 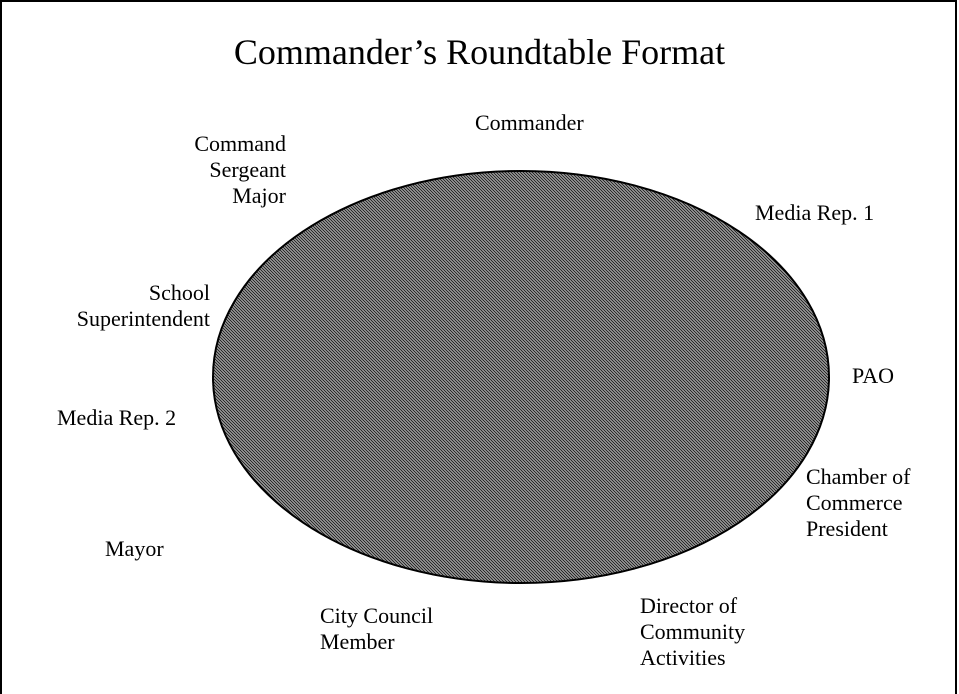 I want to click on seat-label-line: School, so click(x=179, y=292).